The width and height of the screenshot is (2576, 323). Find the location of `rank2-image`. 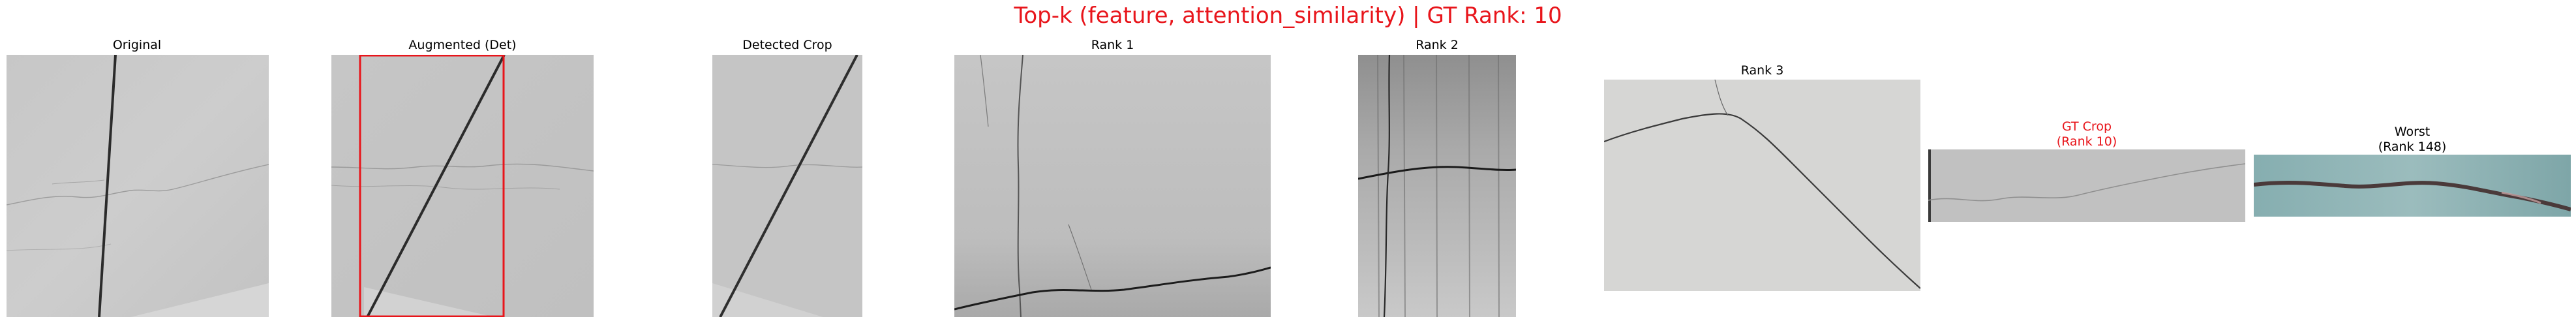

rank2-image is located at coordinates (1437, 186).